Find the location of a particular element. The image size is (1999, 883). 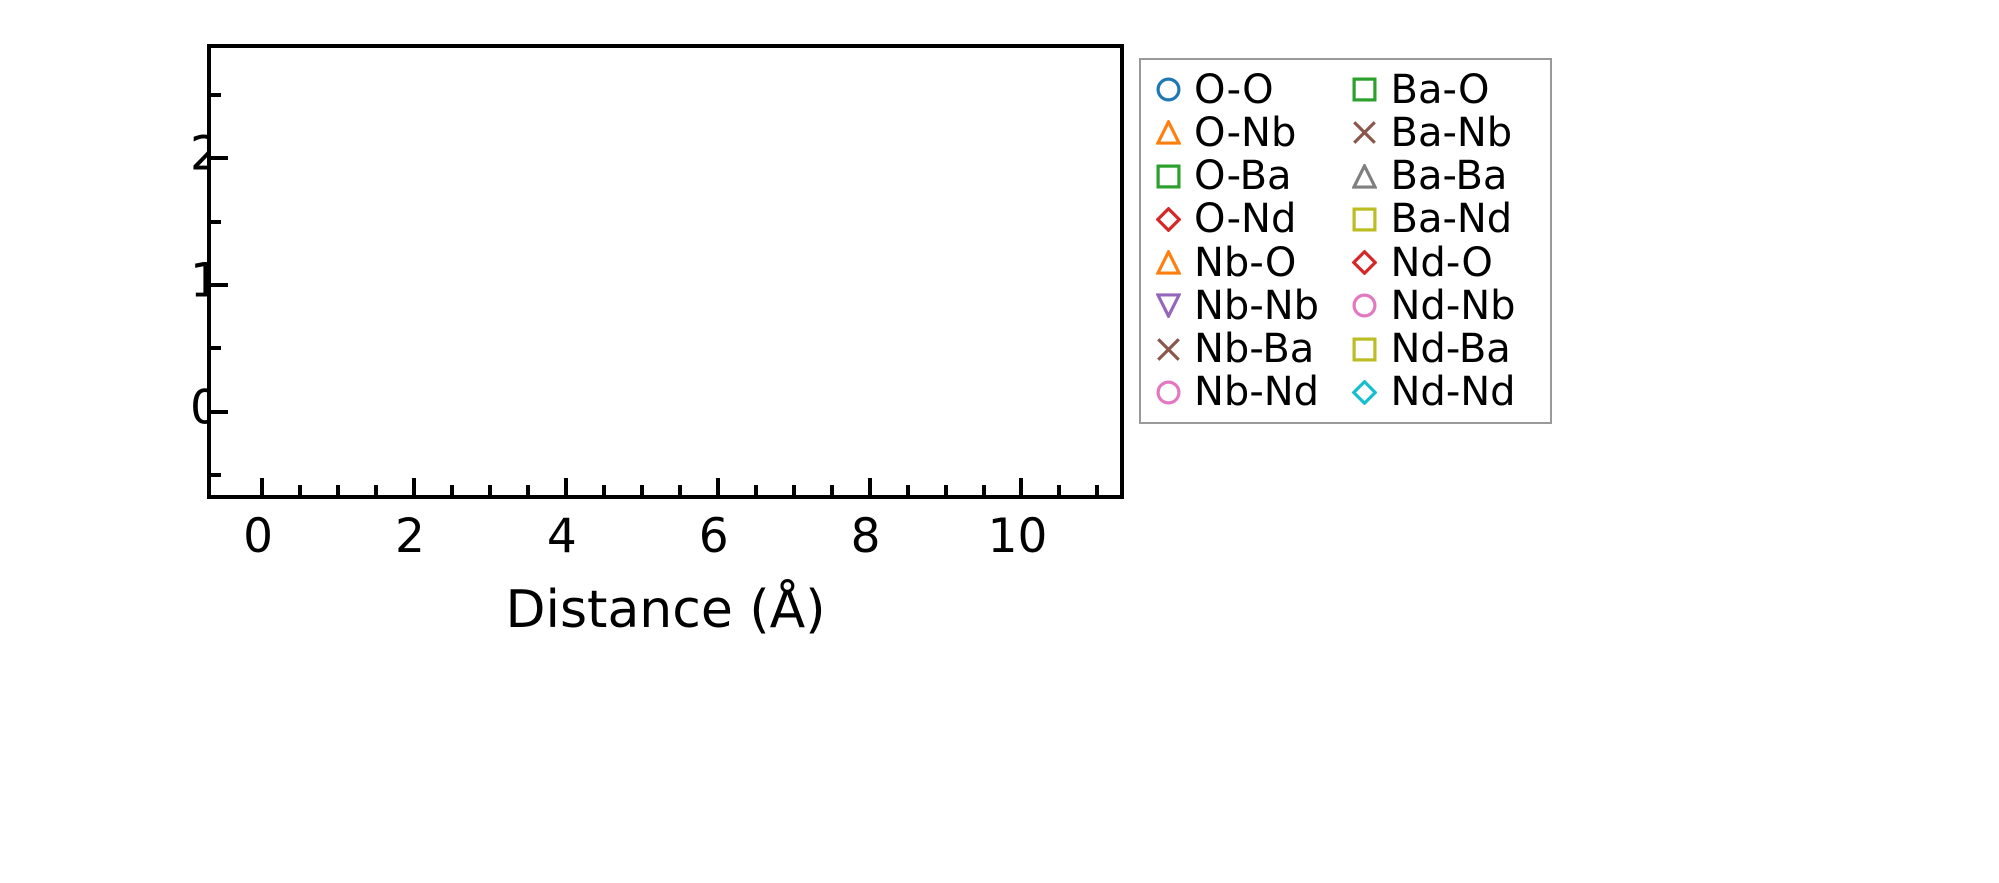

legend-item-nd-o: Nd-O is located at coordinates (1446, 262).